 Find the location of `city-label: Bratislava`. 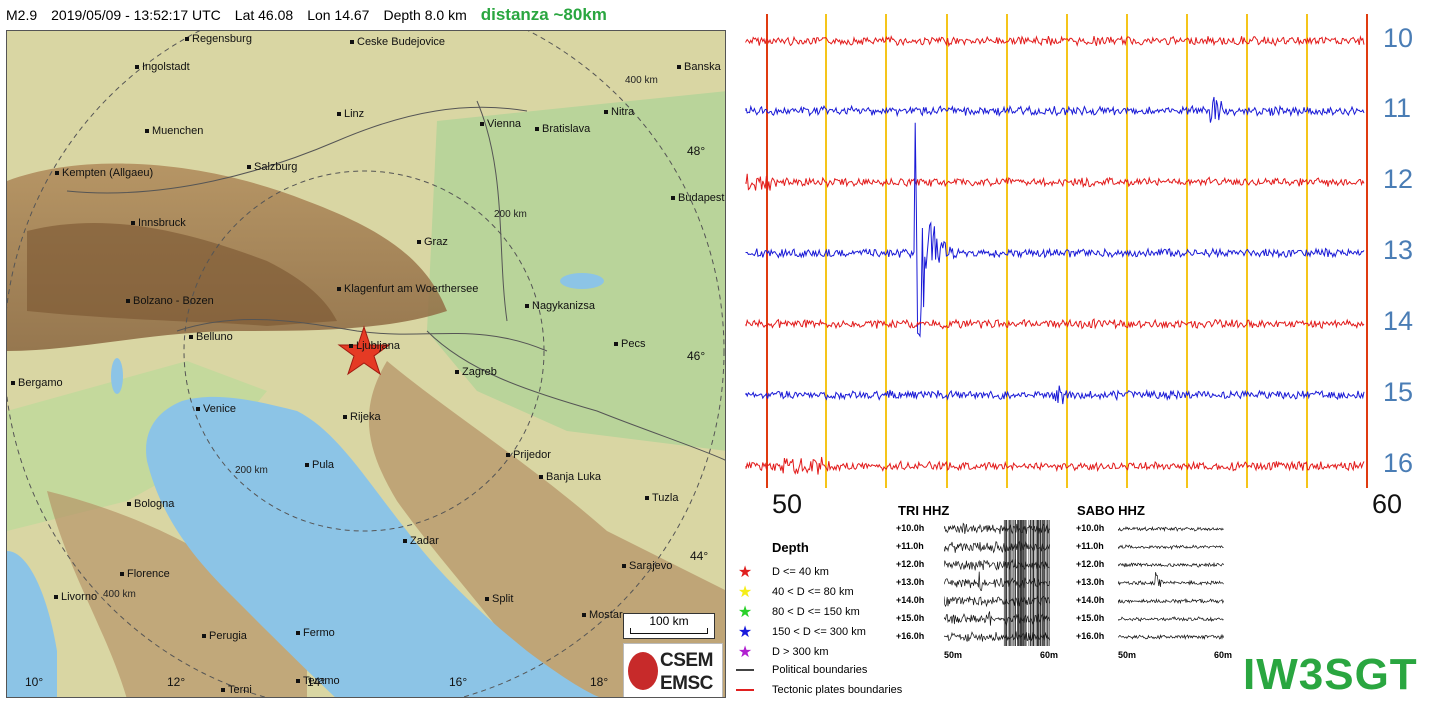

city-label: Bratislava is located at coordinates (562, 129).